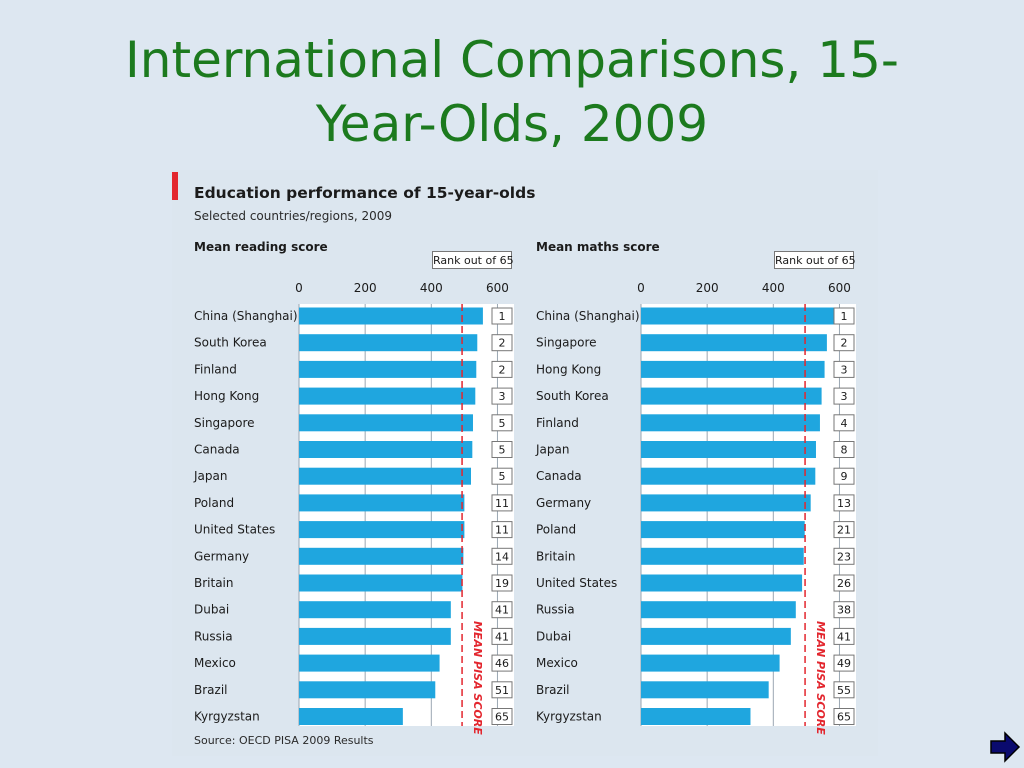  Describe the element at coordinates (598, 247) in the screenshot. I see `maths-chart-title: Mean maths score` at that location.